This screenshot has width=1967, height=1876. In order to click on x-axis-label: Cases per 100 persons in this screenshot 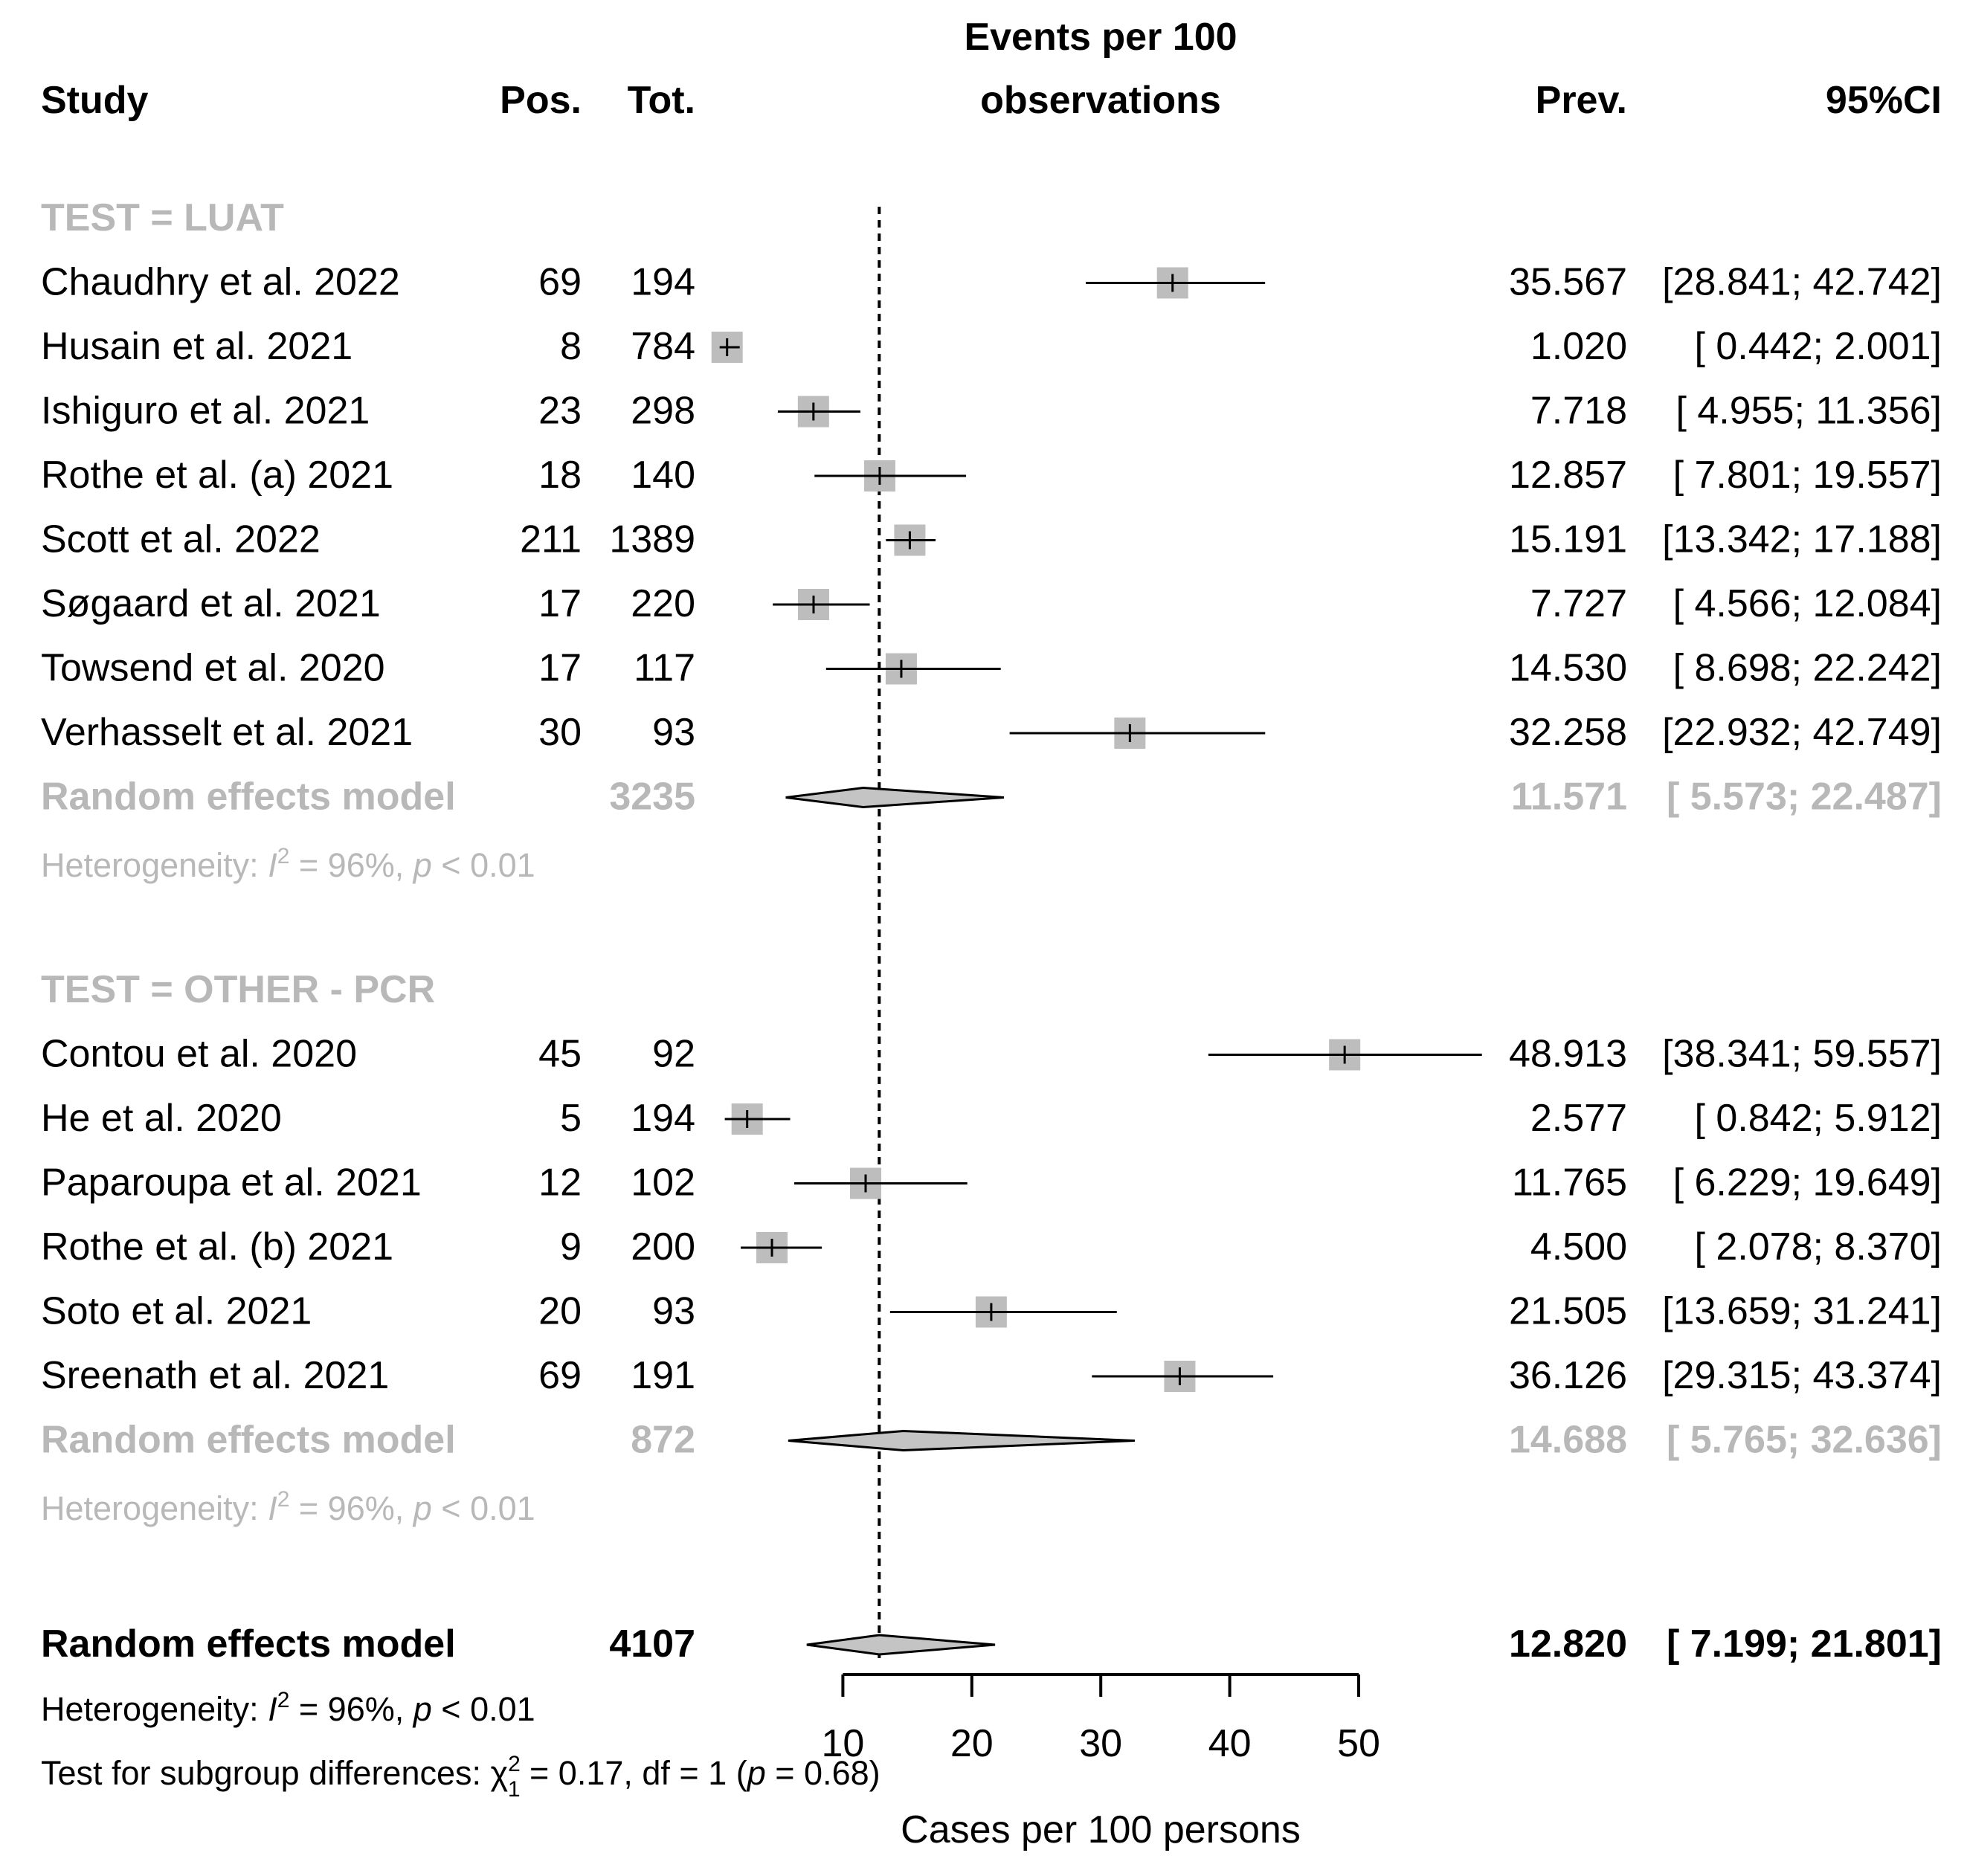, I will do `click(1101, 1829)`.